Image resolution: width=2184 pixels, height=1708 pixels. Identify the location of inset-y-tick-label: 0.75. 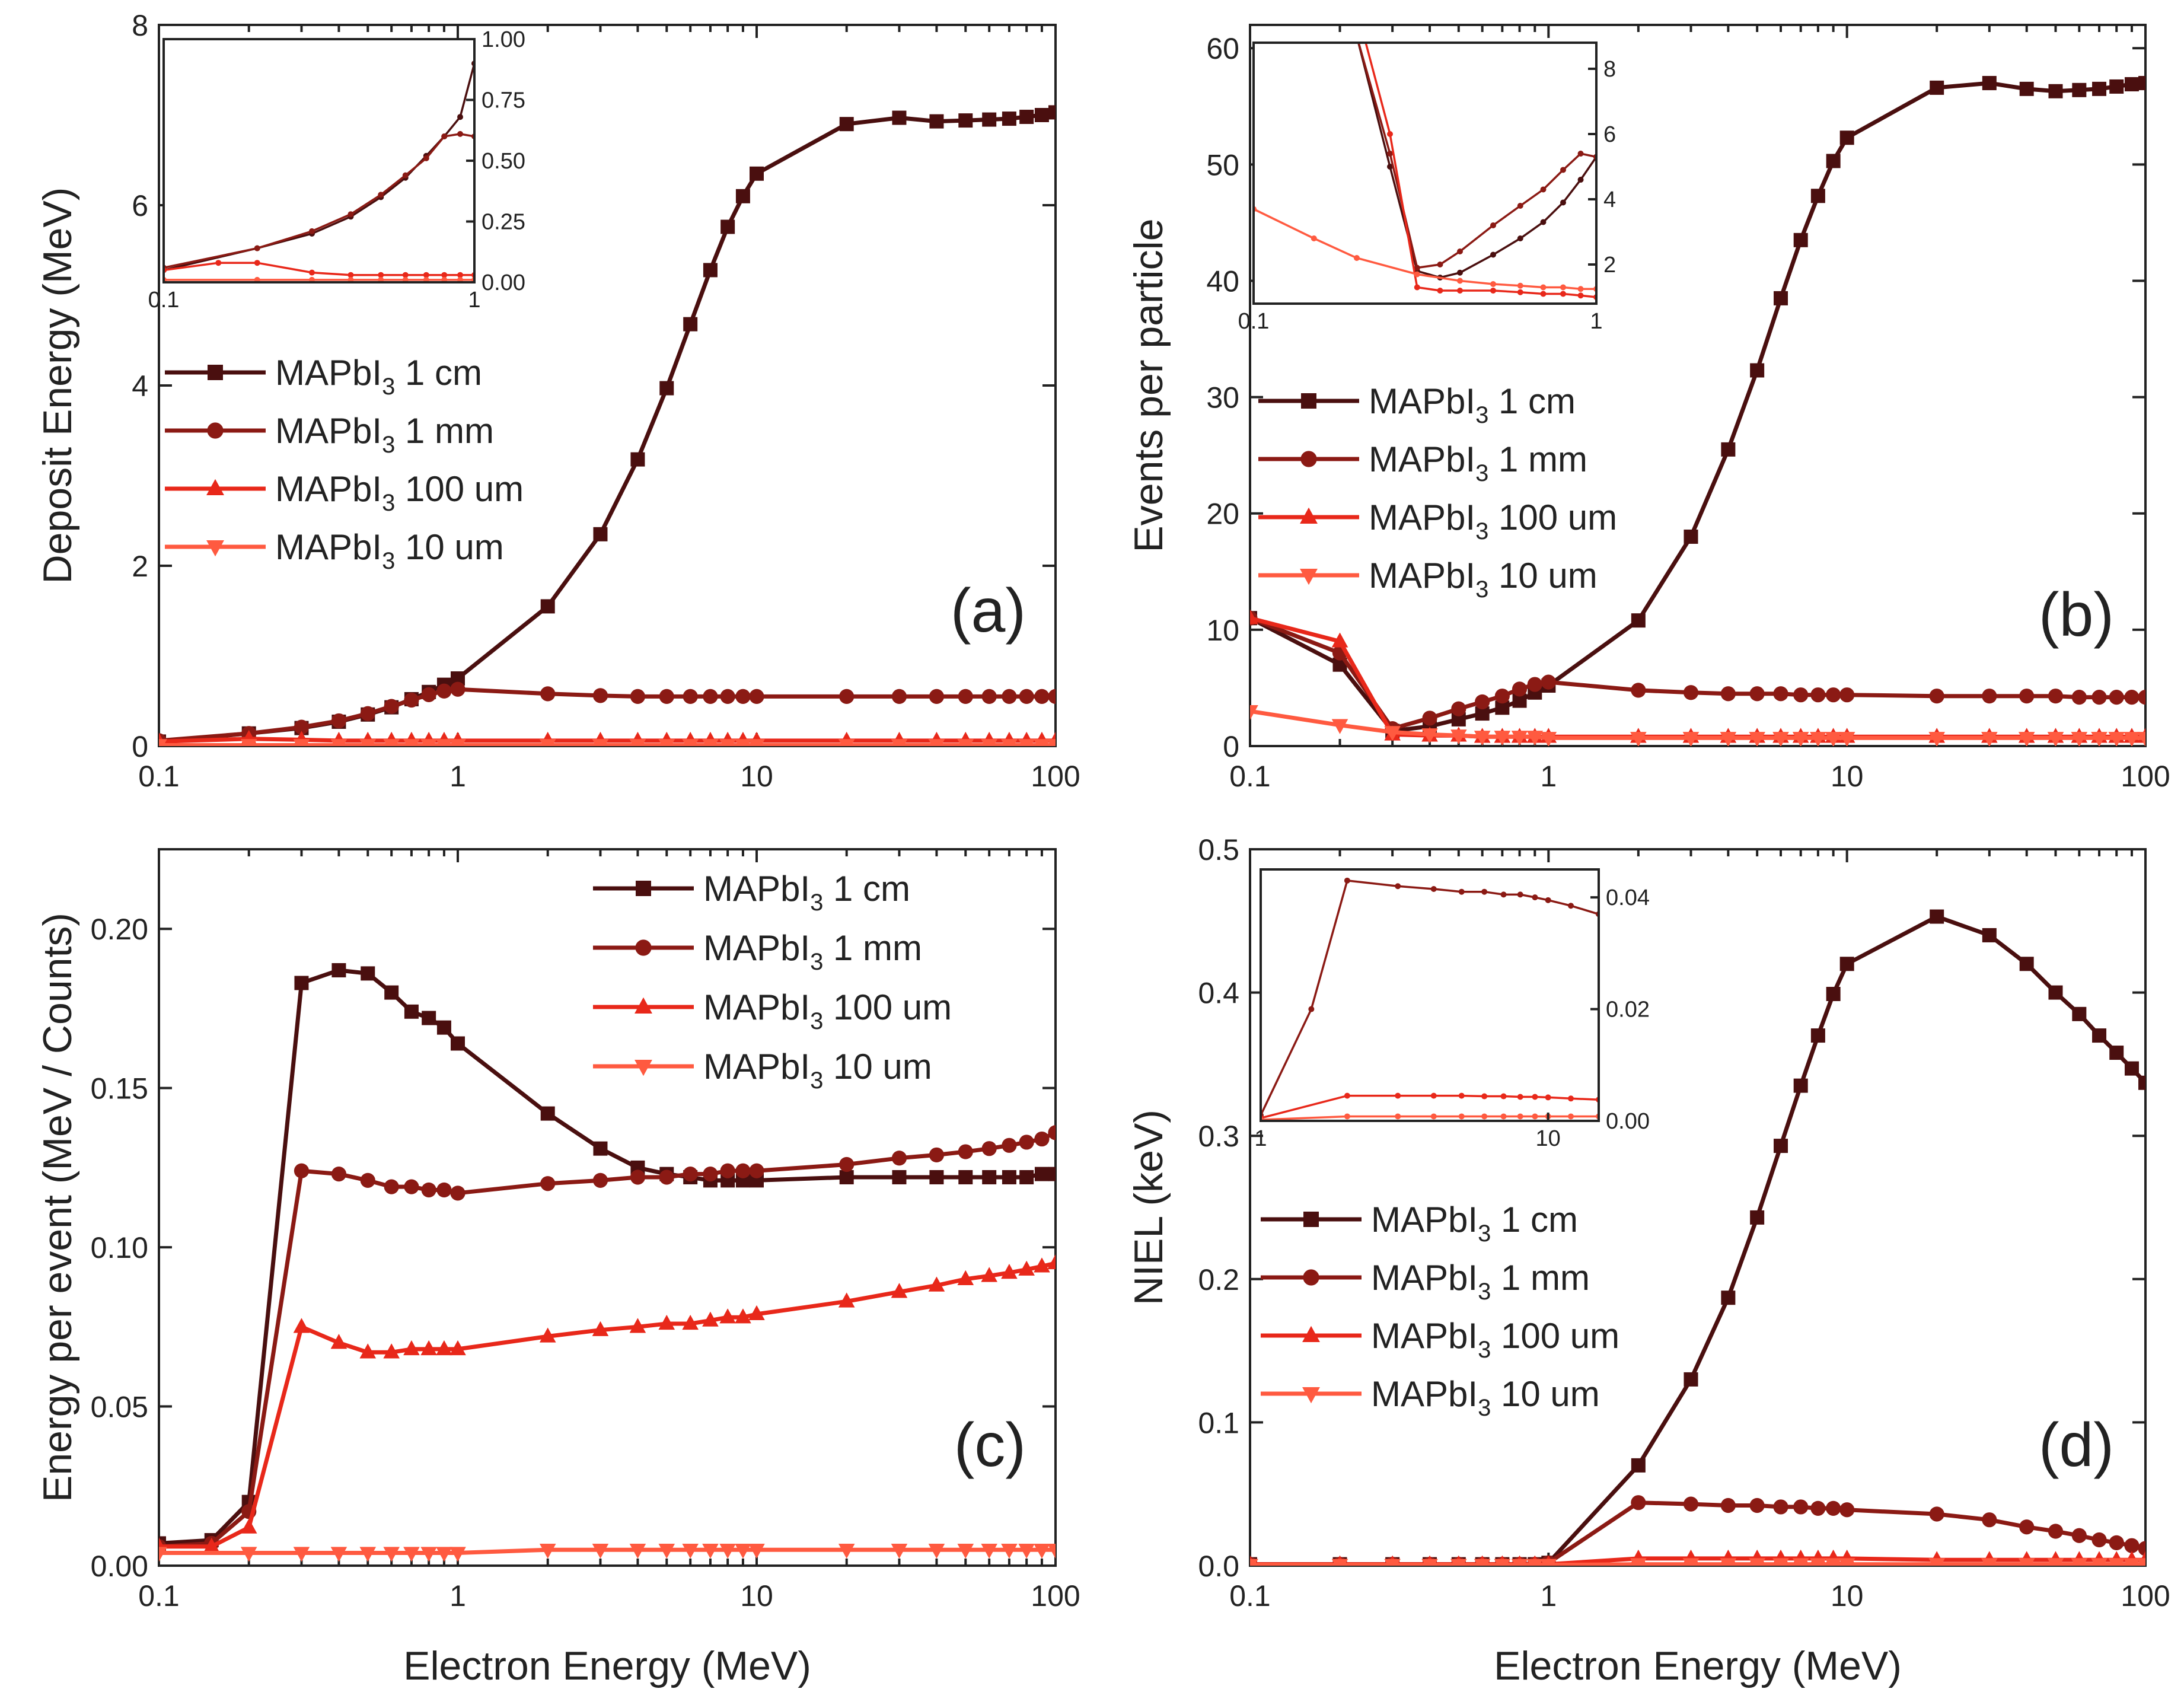
(503, 100).